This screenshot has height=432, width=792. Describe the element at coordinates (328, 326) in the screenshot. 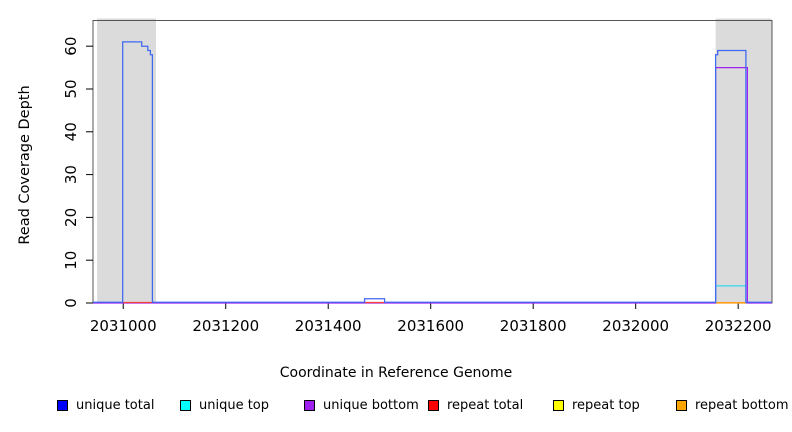

I see `x-tick-label: 2031400` at that location.